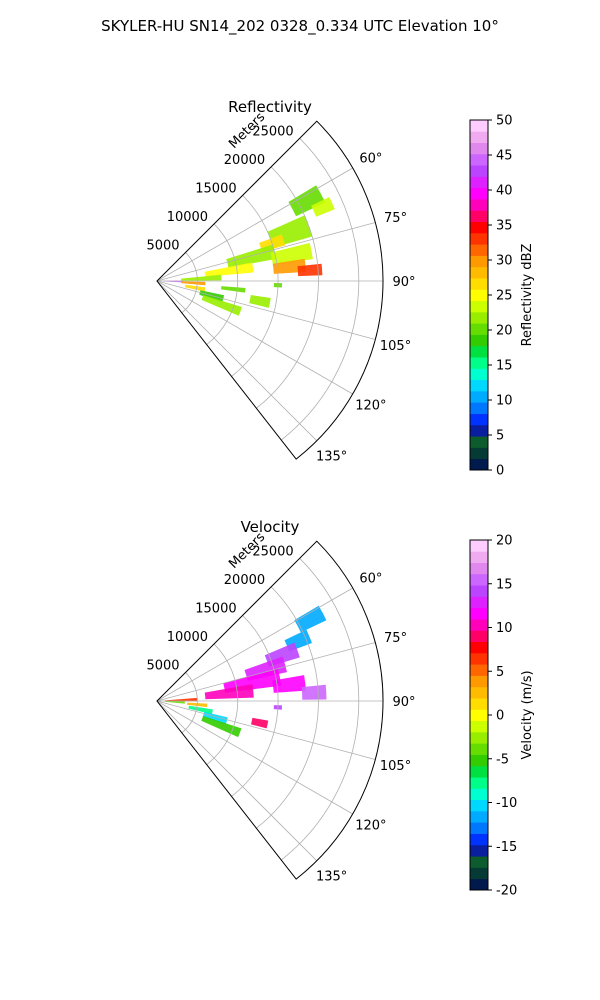  Describe the element at coordinates (527, 714) in the screenshot. I see `colorbar-label: Velocity (m/s)` at that location.